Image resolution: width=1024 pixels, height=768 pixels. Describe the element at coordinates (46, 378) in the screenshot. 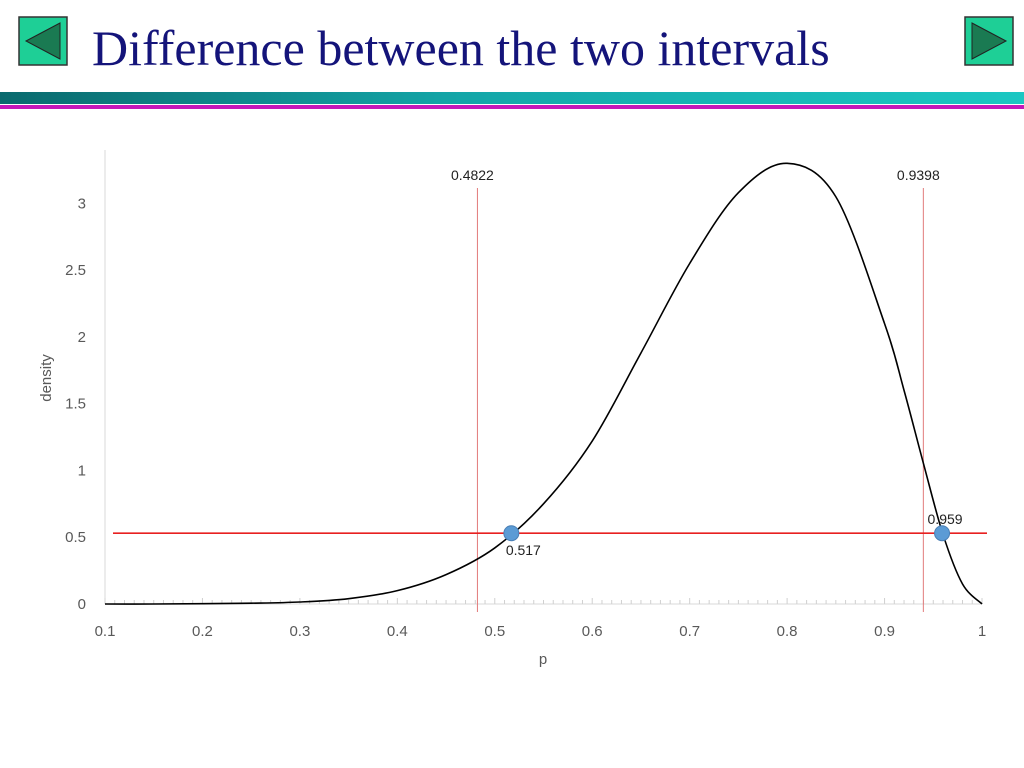

I see `y-axis-label: density` at that location.